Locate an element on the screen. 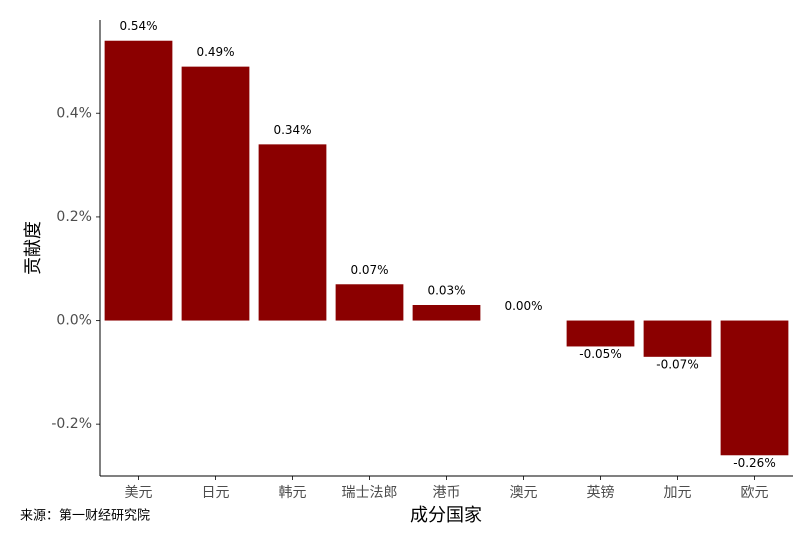 Image resolution: width=805 pixels, height=535 pixels. x-tick-label: 加元 is located at coordinates (678, 493).